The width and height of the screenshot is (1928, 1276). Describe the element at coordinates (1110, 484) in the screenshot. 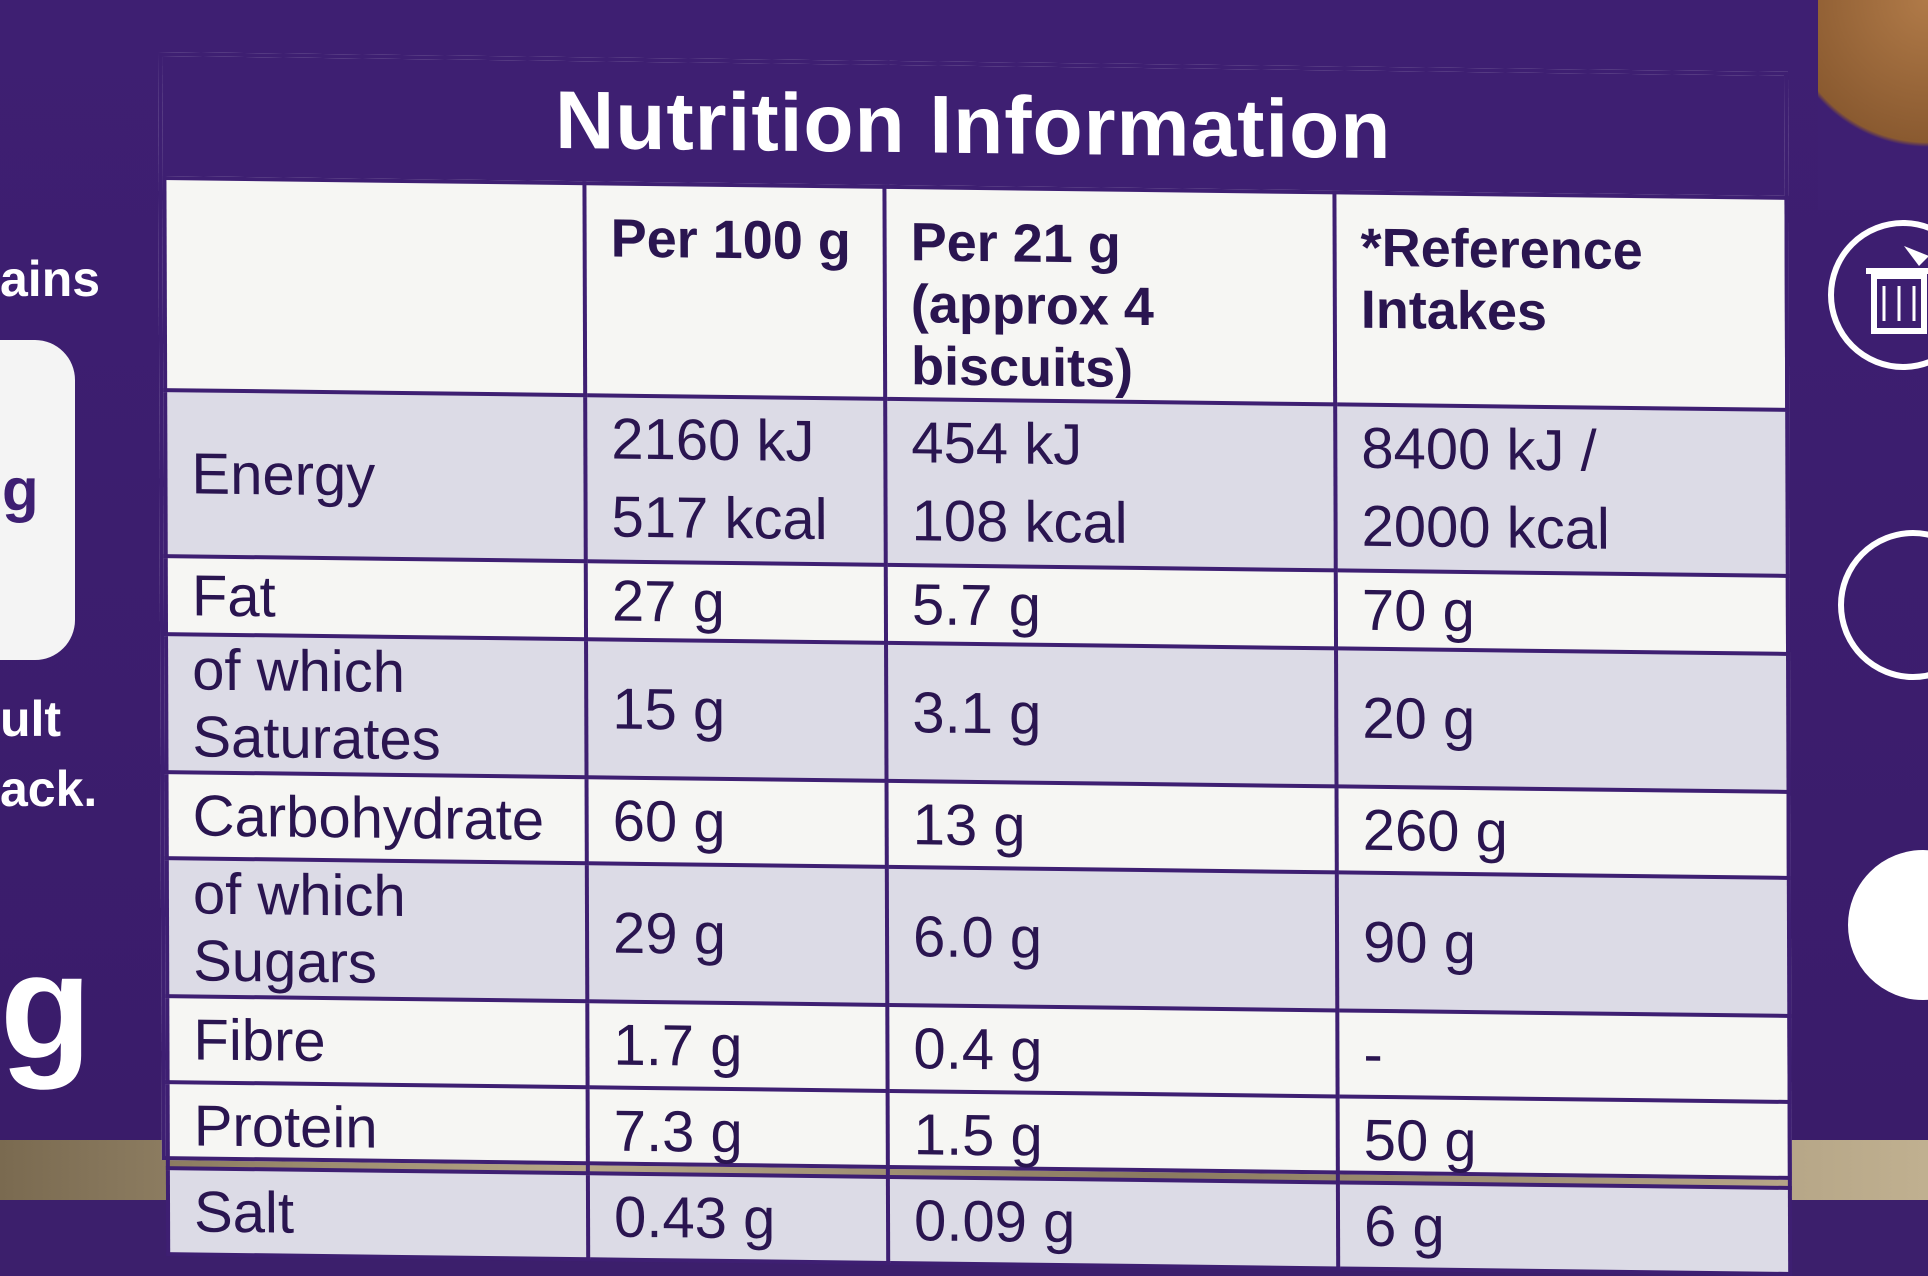

I see `per21-value: 454 kJ 108 kcal` at that location.